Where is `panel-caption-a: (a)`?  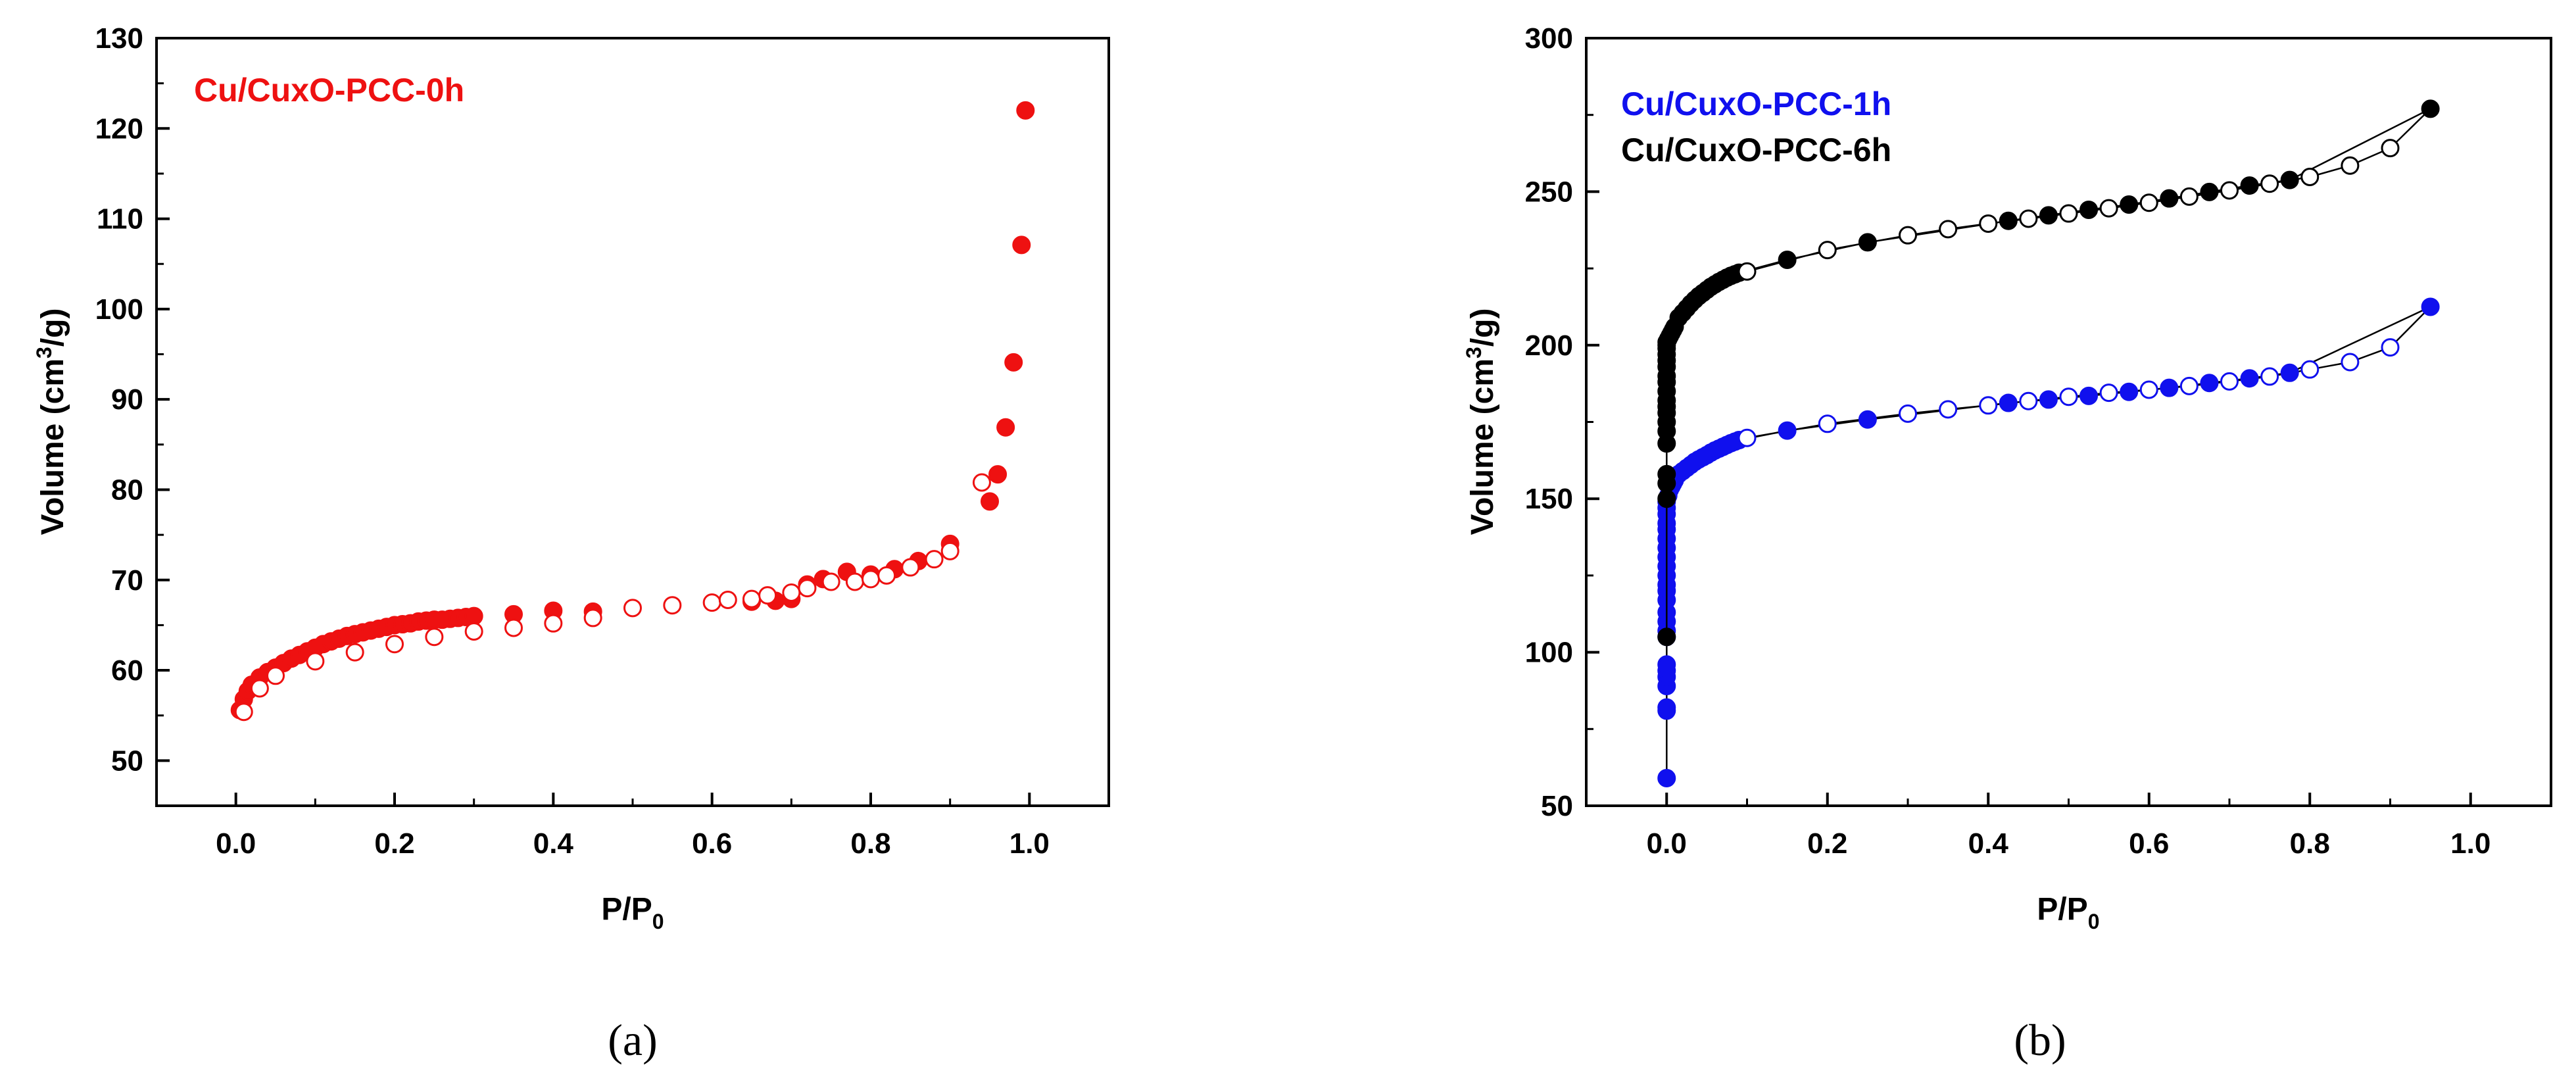
panel-caption-a: (a) is located at coordinates (633, 1040).